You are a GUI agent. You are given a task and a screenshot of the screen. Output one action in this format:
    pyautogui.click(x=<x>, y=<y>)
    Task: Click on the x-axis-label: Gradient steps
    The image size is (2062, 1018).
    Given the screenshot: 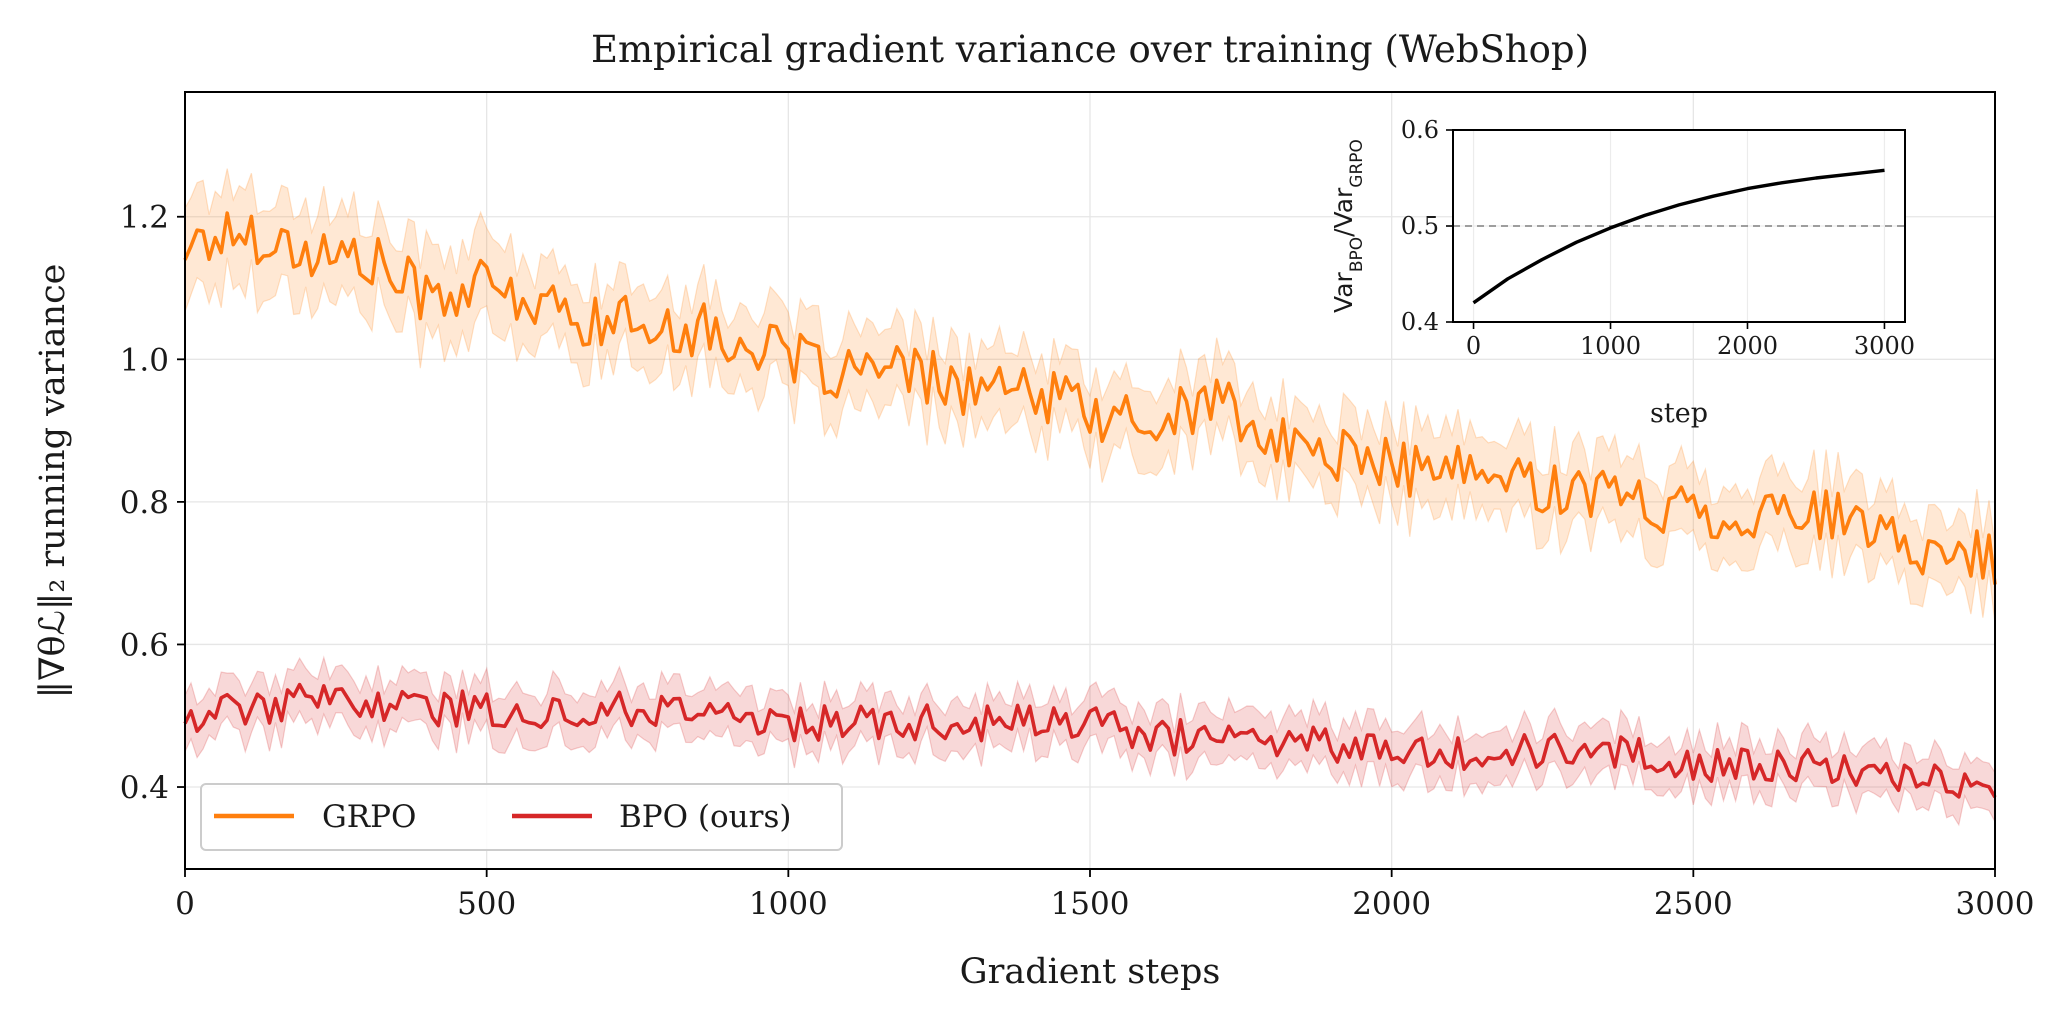 What is the action you would take?
    pyautogui.click(x=1090, y=972)
    